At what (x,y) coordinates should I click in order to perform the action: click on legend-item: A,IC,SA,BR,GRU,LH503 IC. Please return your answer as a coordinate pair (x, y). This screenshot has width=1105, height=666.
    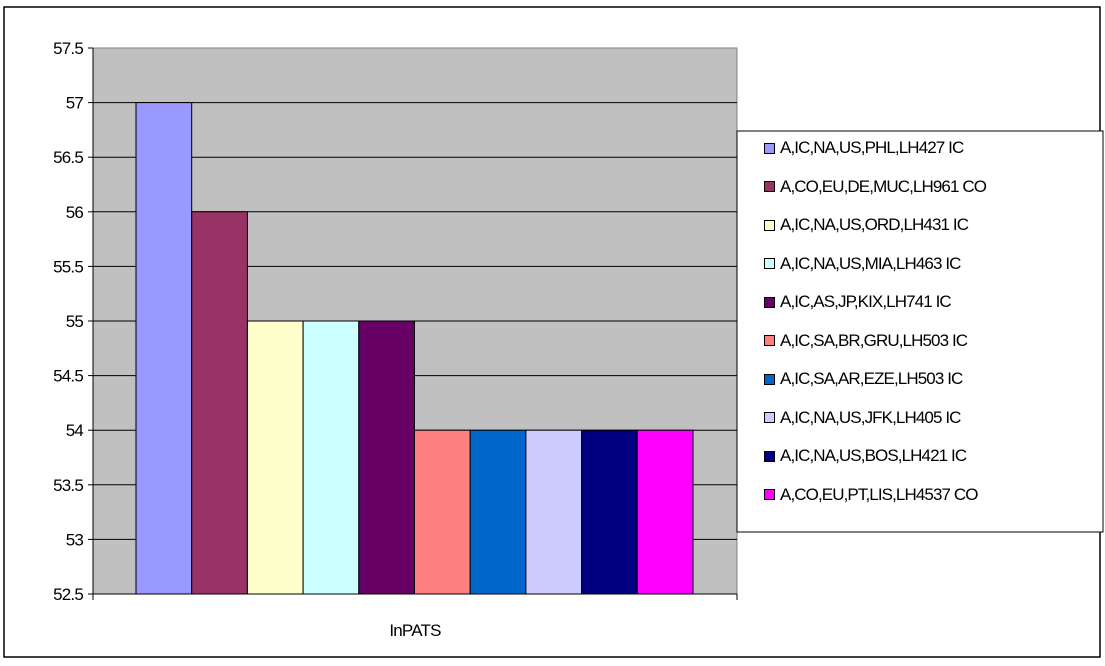
    Looking at the image, I should click on (866, 340).